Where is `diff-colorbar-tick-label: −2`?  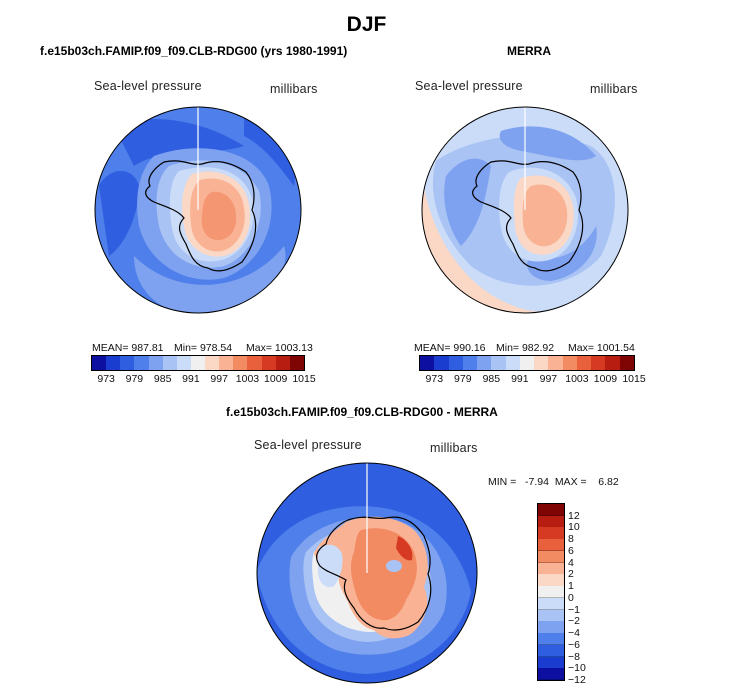 diff-colorbar-tick-label: −2 is located at coordinates (574, 621).